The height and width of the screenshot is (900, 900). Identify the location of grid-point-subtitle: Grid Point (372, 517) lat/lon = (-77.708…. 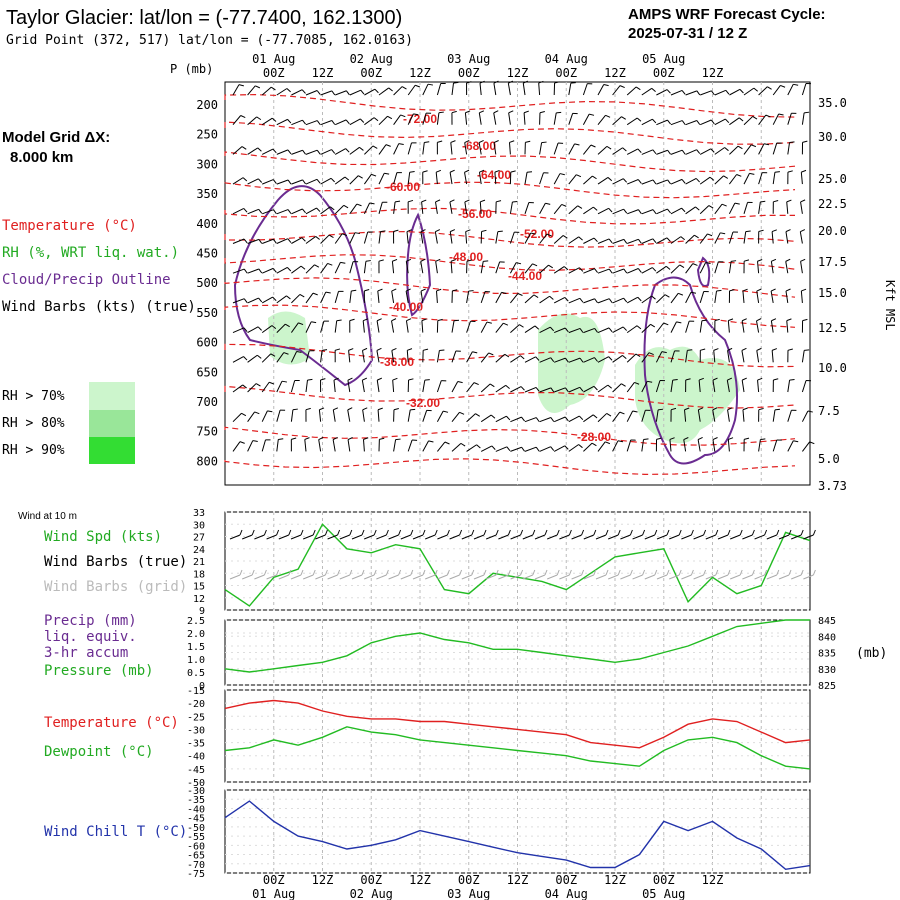
(209, 40).